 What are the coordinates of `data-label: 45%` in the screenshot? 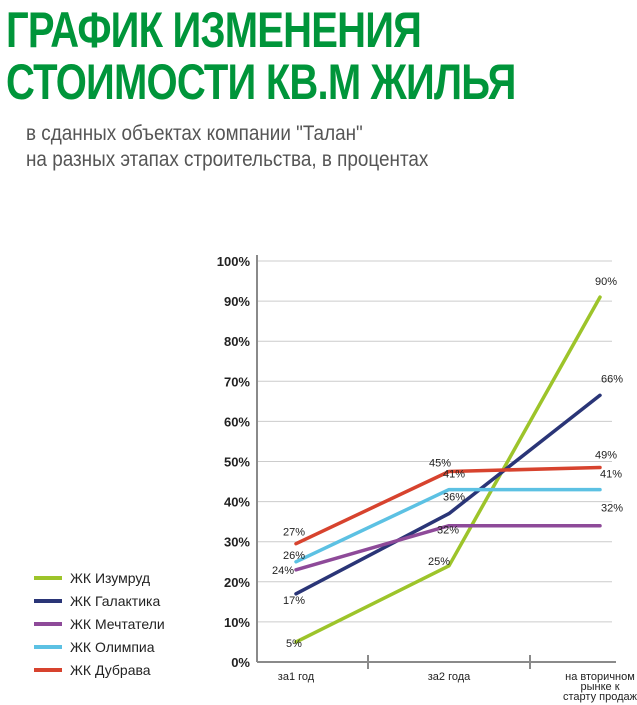 It's located at (440, 464).